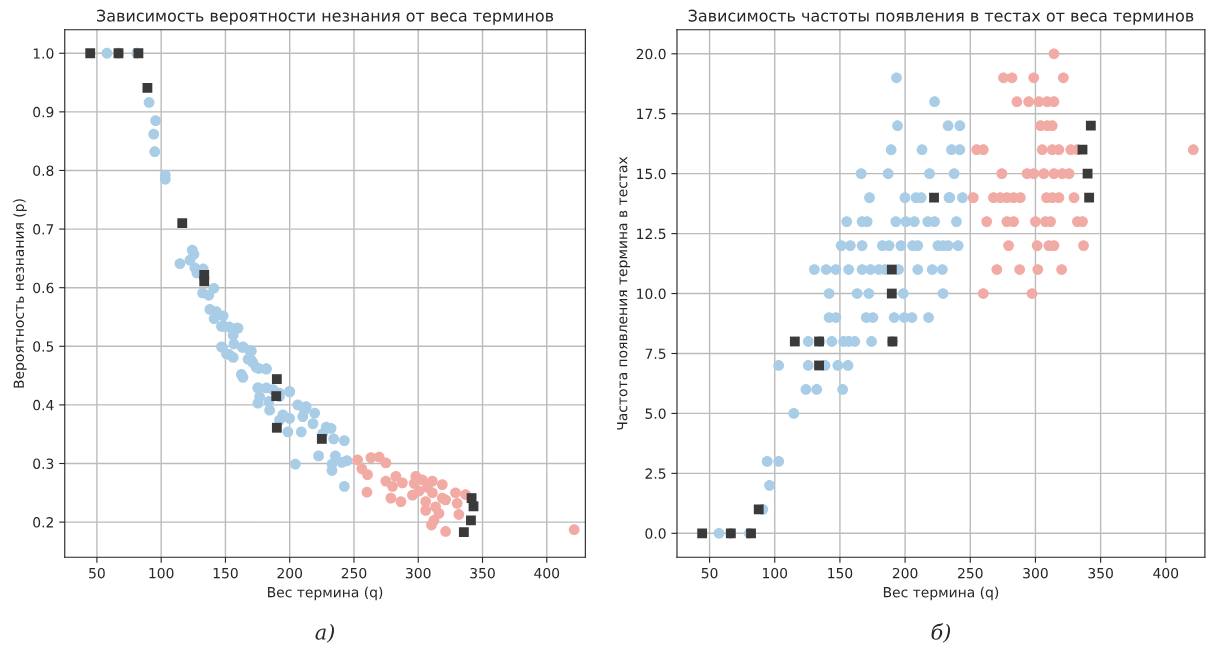 This screenshot has height=648, width=1222. Describe the element at coordinates (941, 633) in the screenshot. I see `text: б)` at that location.